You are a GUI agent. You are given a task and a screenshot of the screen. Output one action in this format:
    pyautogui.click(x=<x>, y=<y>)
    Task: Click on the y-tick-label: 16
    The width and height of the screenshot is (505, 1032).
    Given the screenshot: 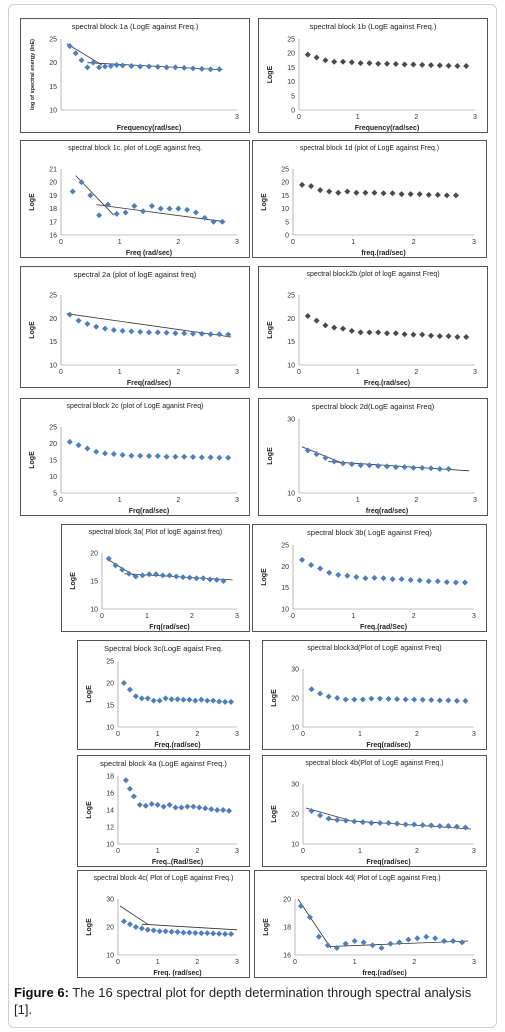 What is the action you would take?
    pyautogui.click(x=287, y=956)
    